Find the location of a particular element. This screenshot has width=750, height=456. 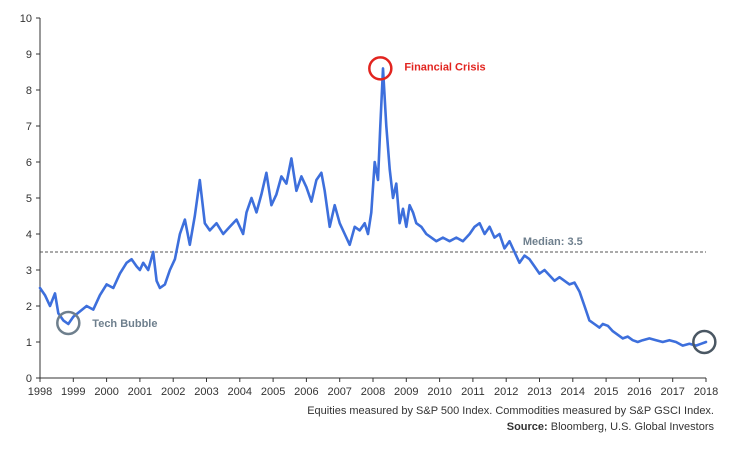

x-tick-label: 2007 is located at coordinates (339, 392).